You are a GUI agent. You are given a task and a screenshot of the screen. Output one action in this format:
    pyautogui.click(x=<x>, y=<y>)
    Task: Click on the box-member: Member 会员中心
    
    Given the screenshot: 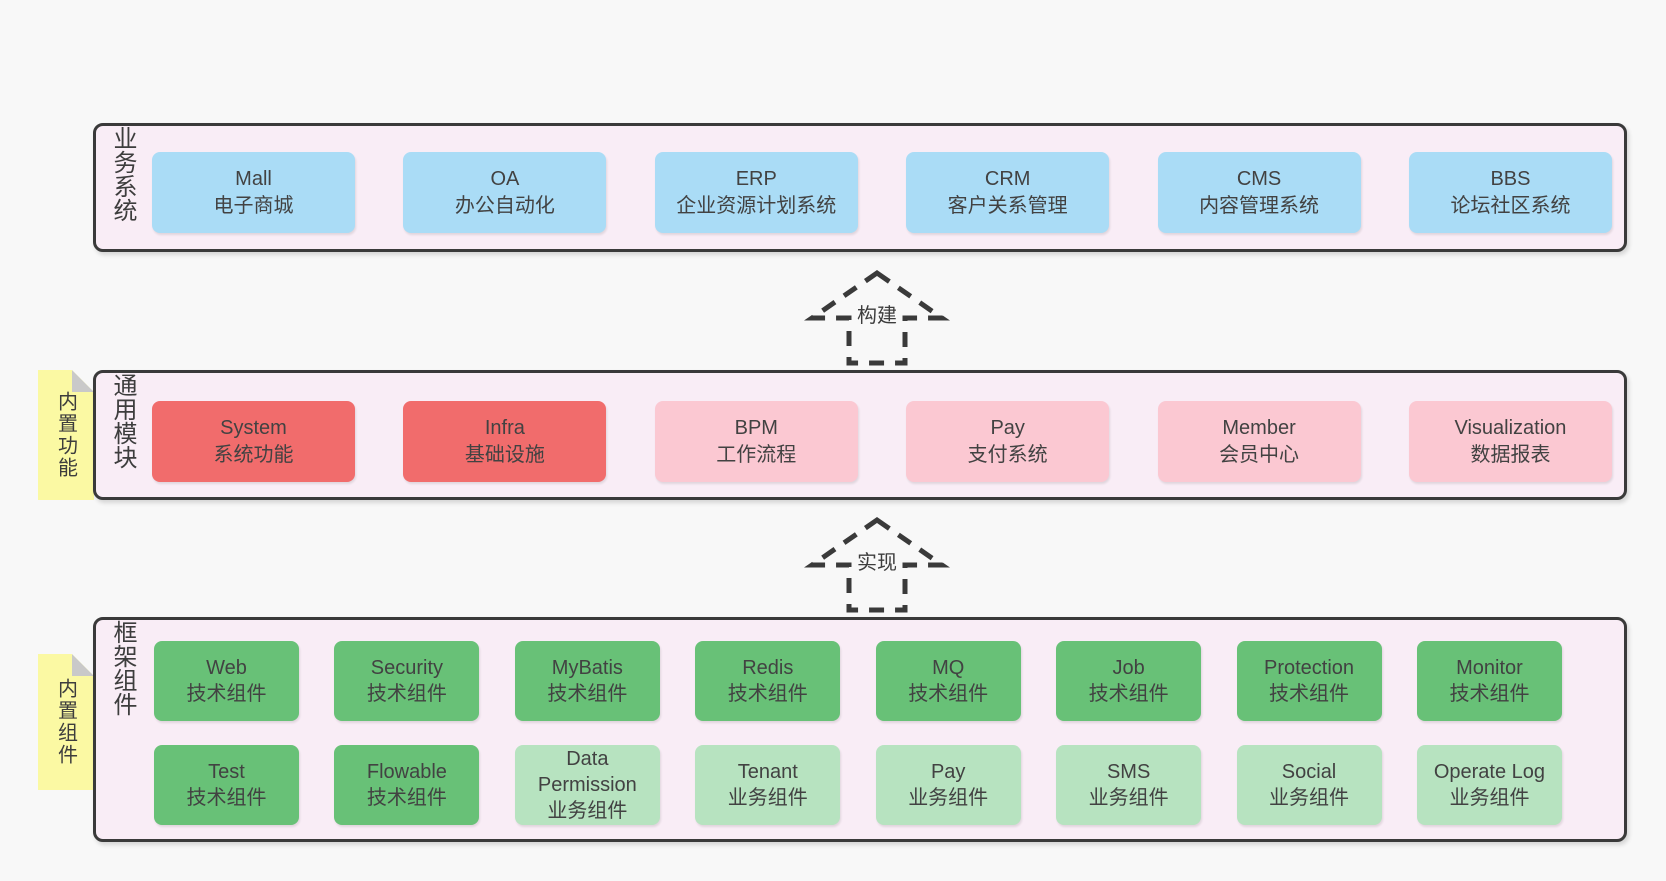 What is the action you would take?
    pyautogui.click(x=1259, y=441)
    